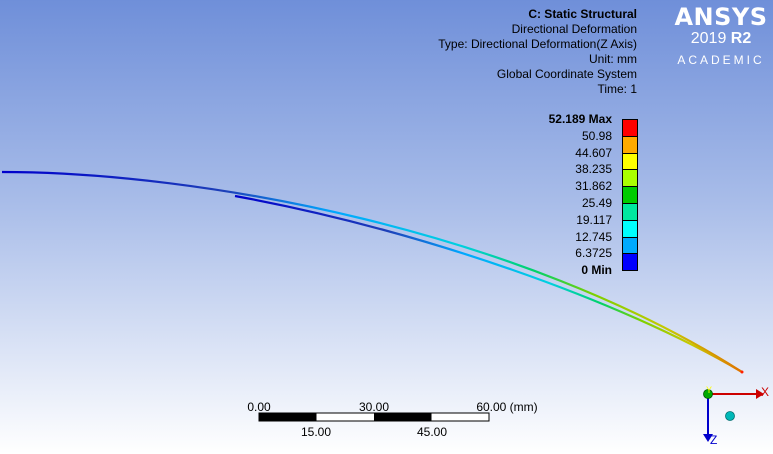  Describe the element at coordinates (374, 417) in the screenshot. I see `scale-bar-ruler` at that location.